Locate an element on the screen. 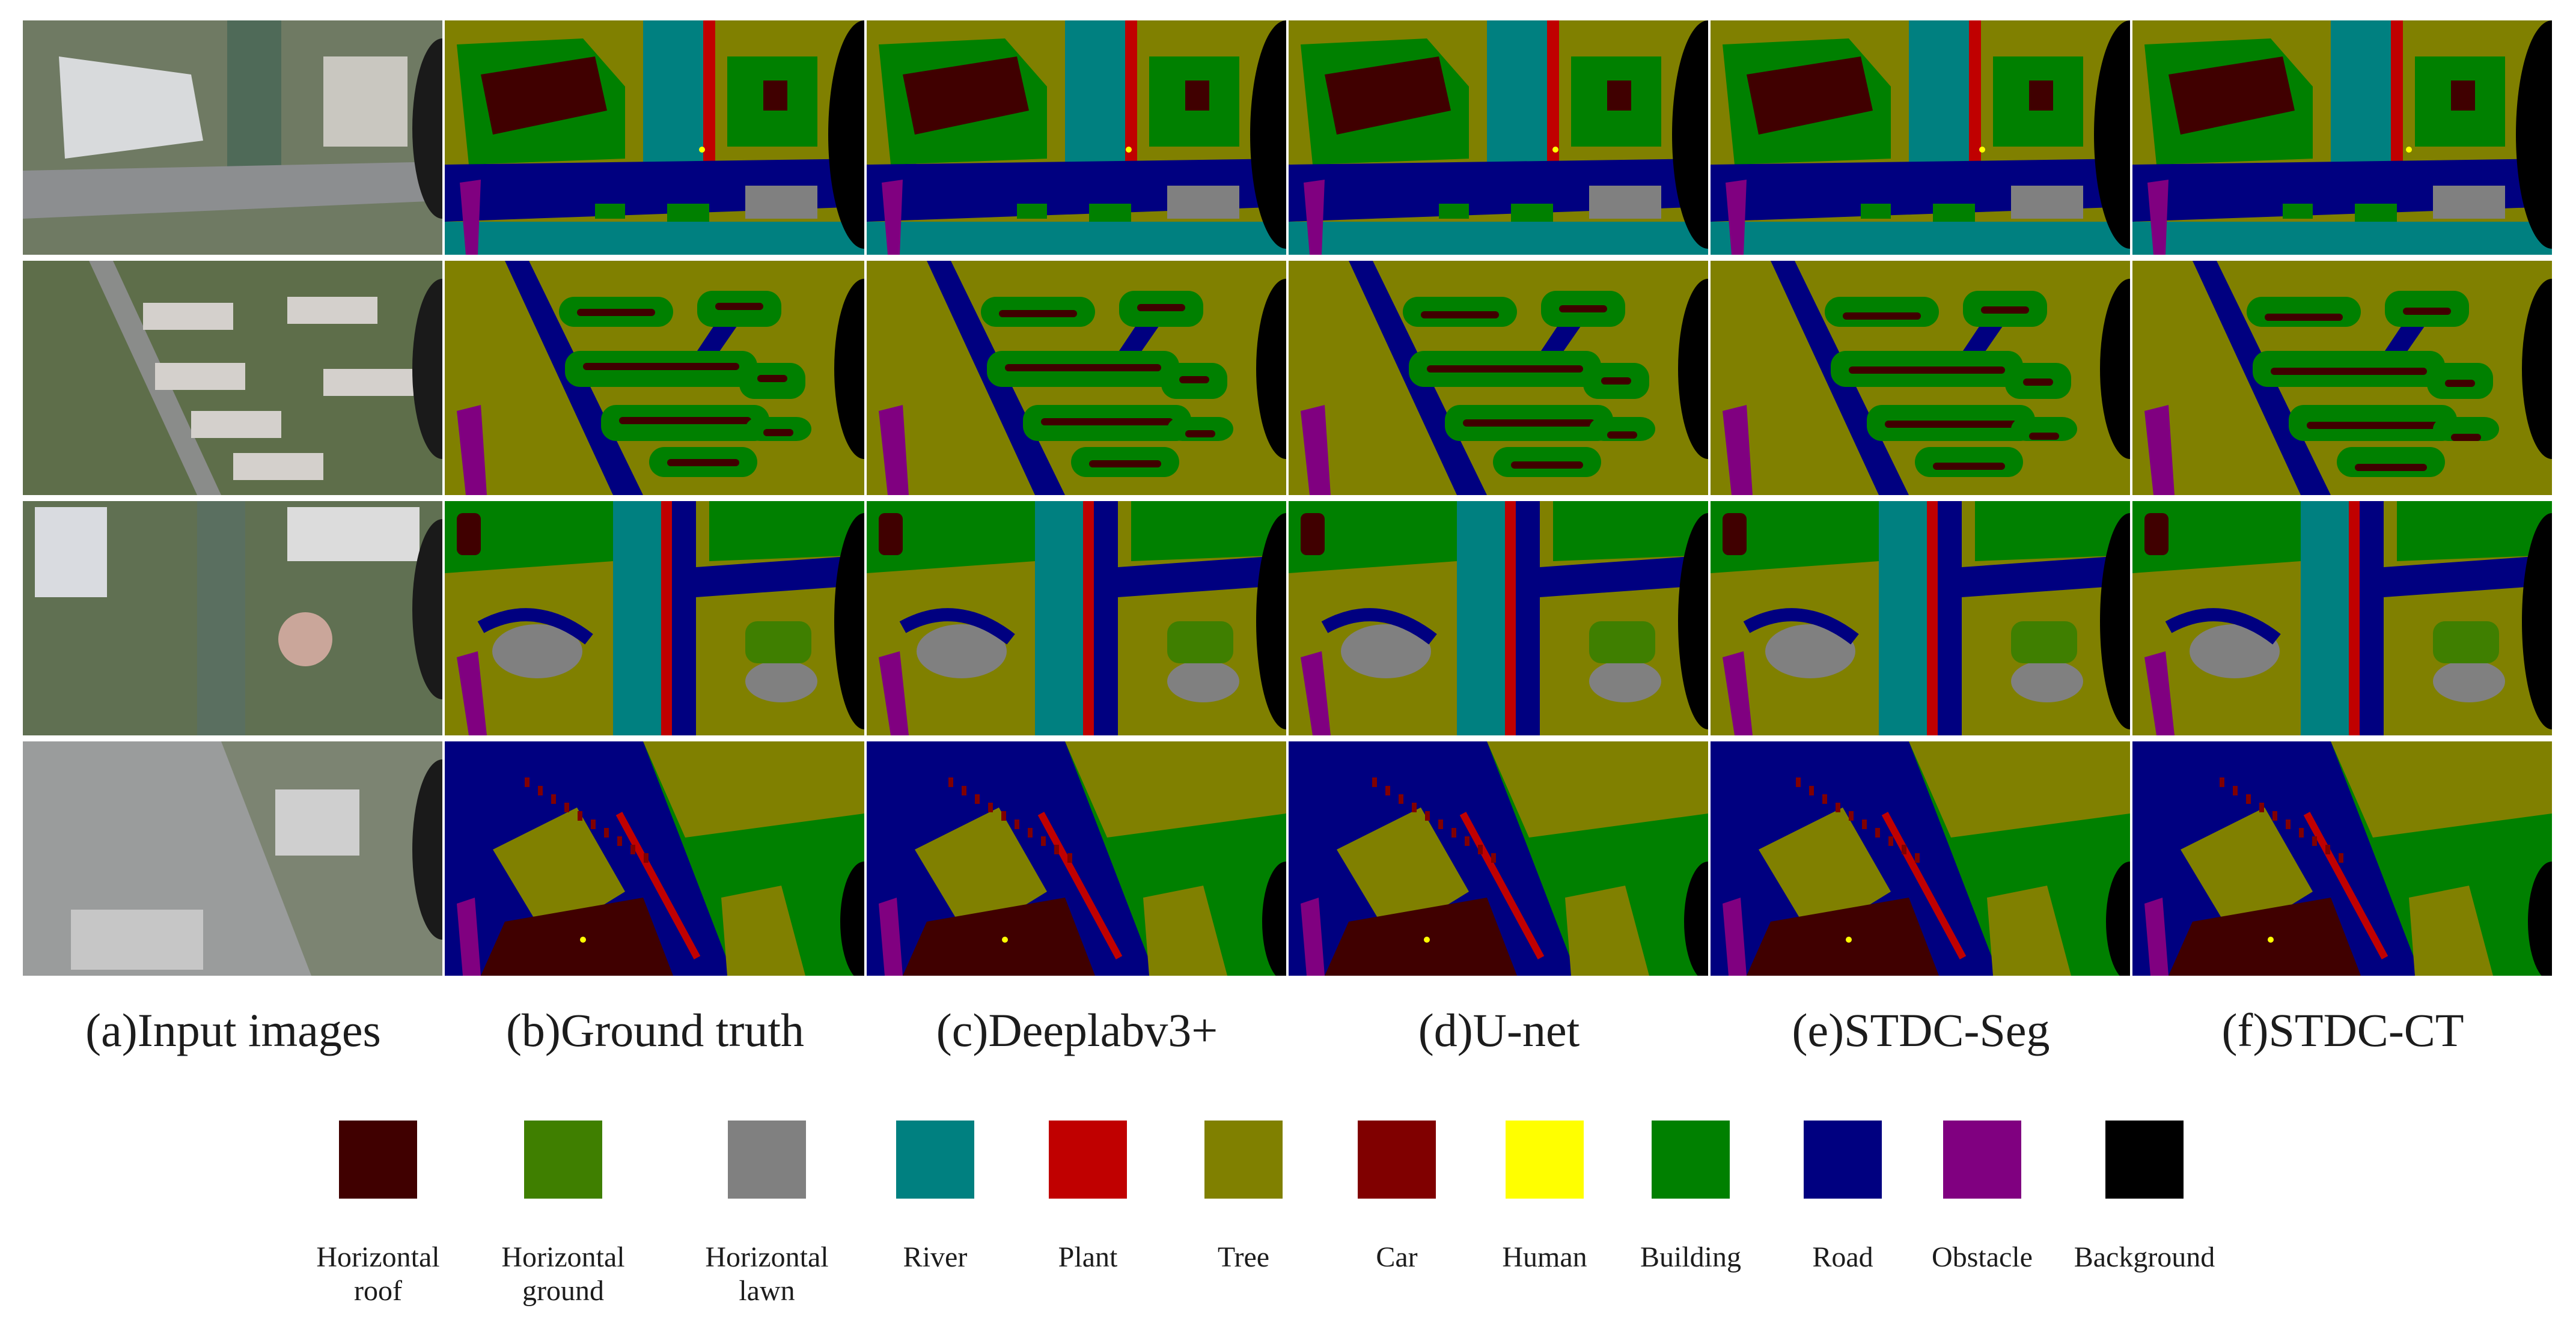 This screenshot has height=1332, width=2576. segmentation-stdc-ct-row3 is located at coordinates (2342, 618).